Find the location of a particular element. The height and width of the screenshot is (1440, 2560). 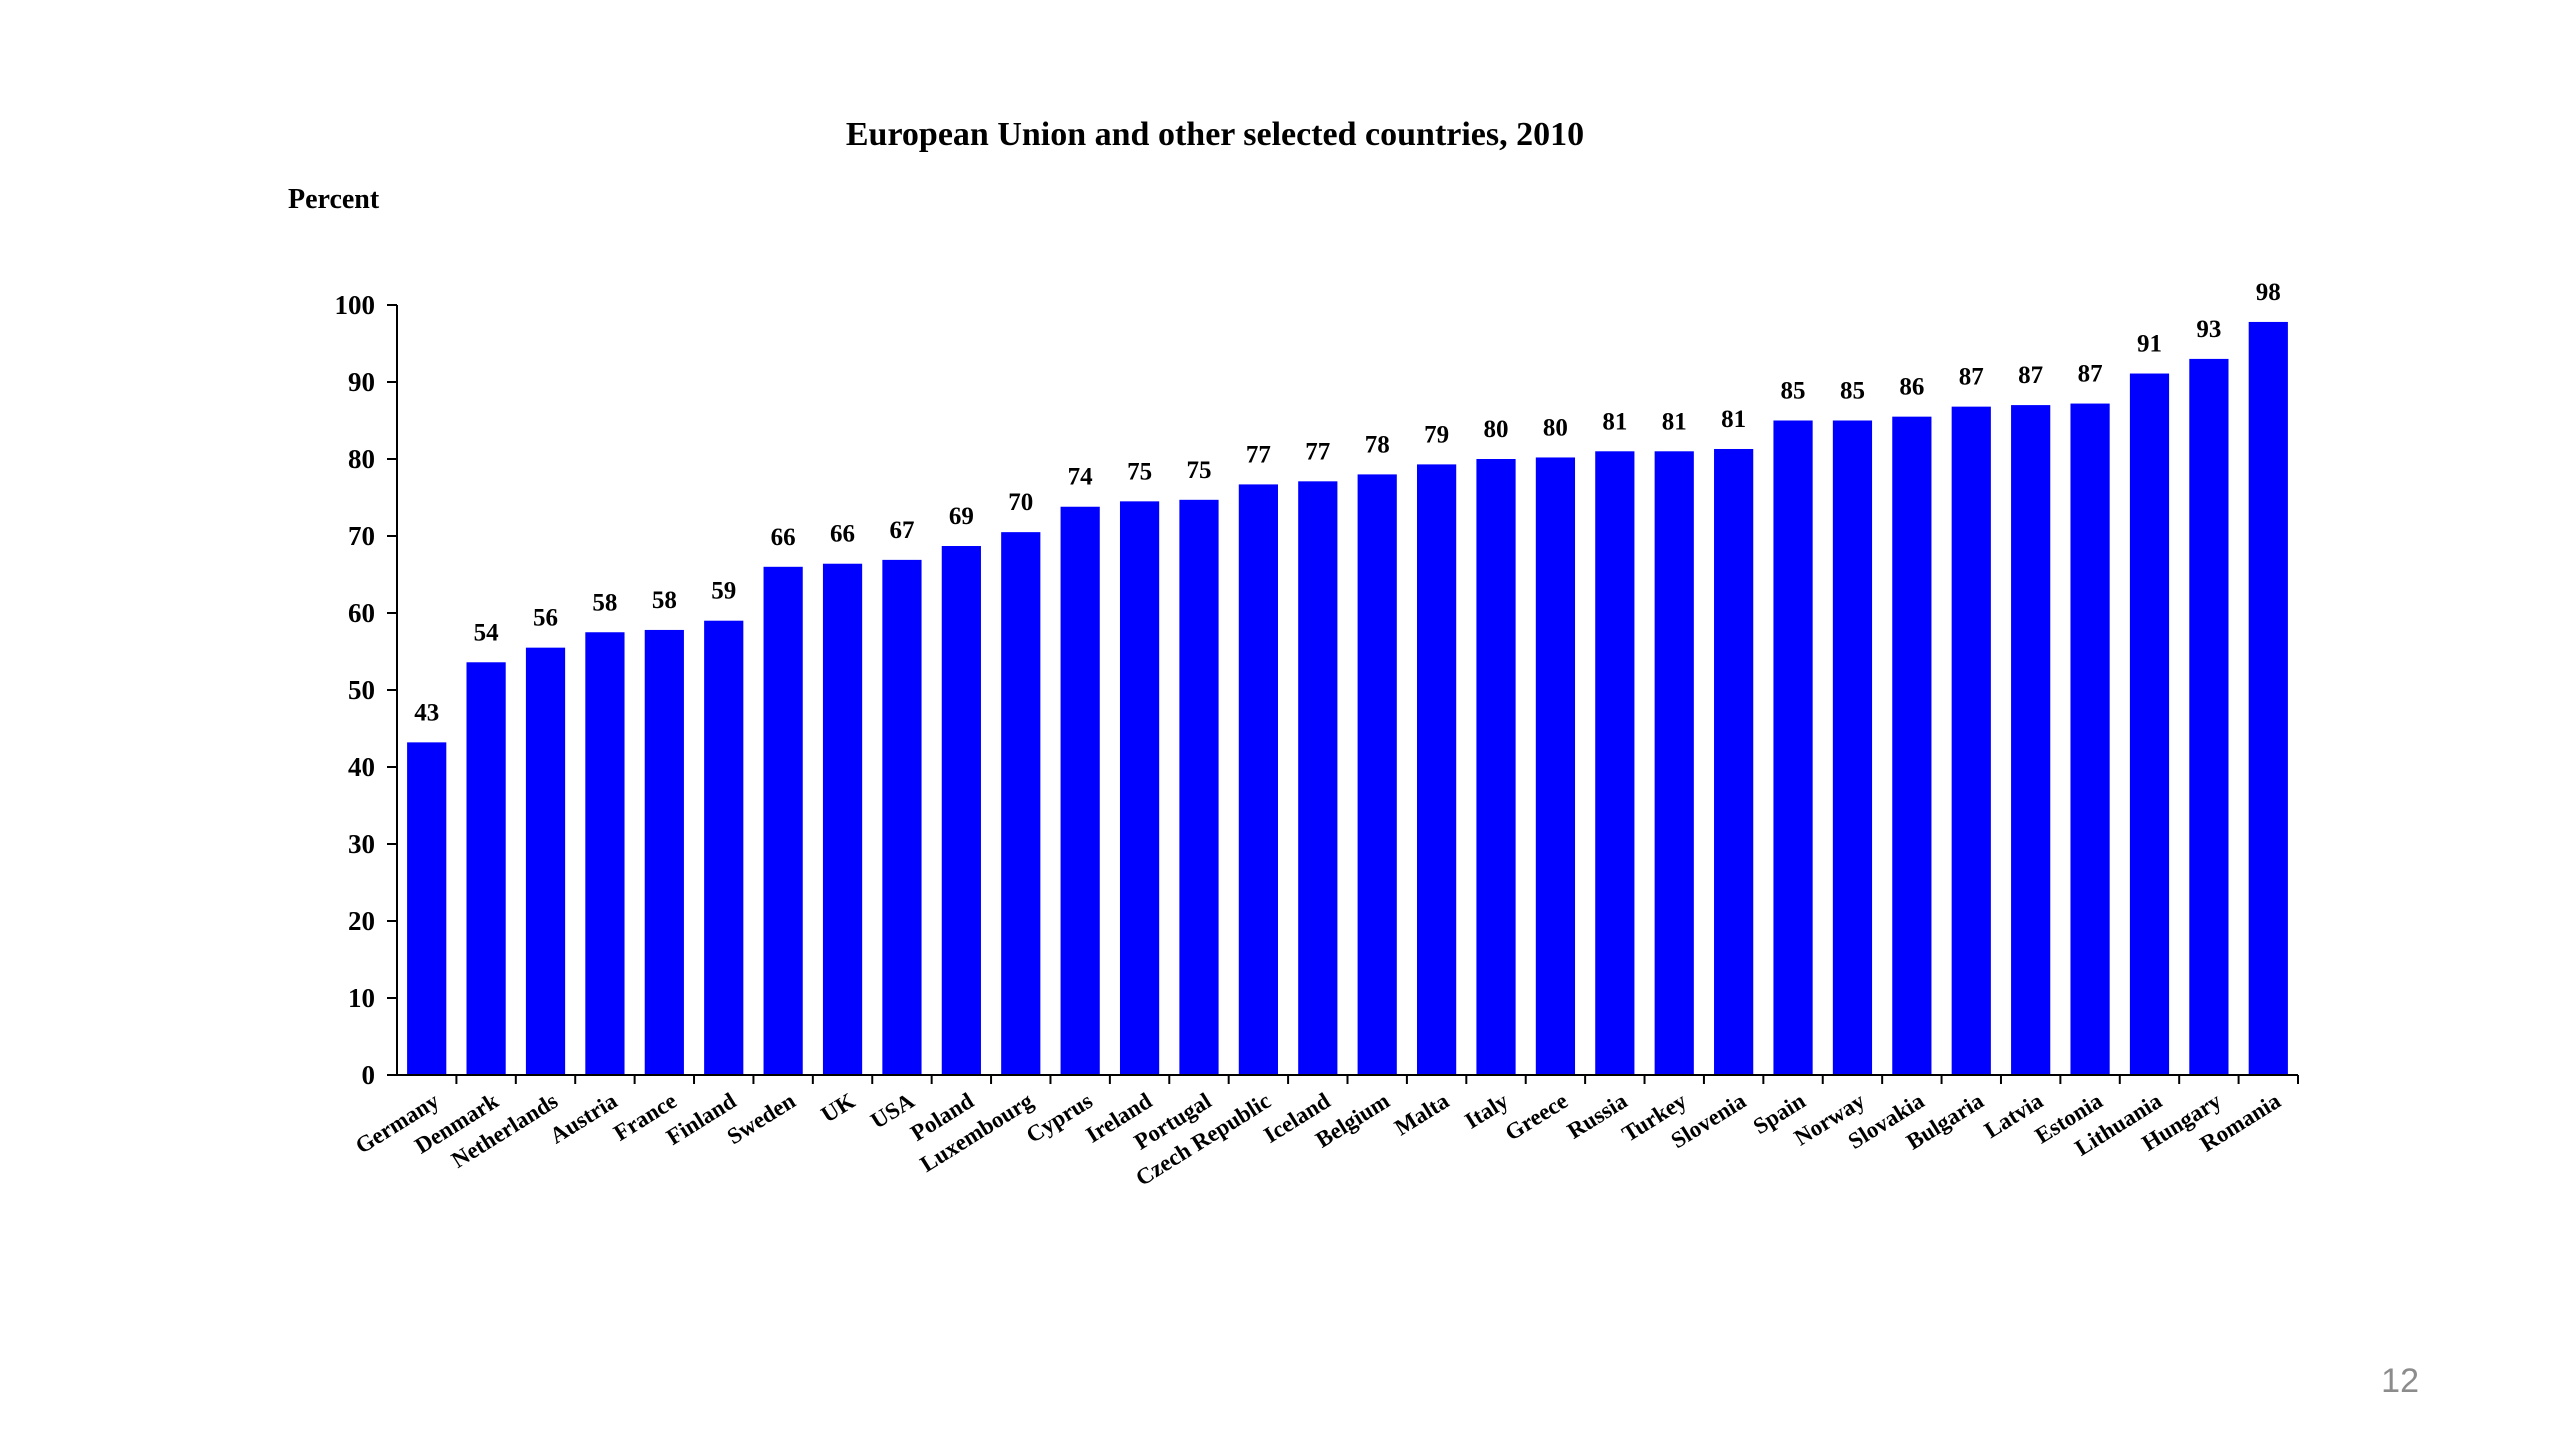

bar-value-label: 59 is located at coordinates (723, 591).